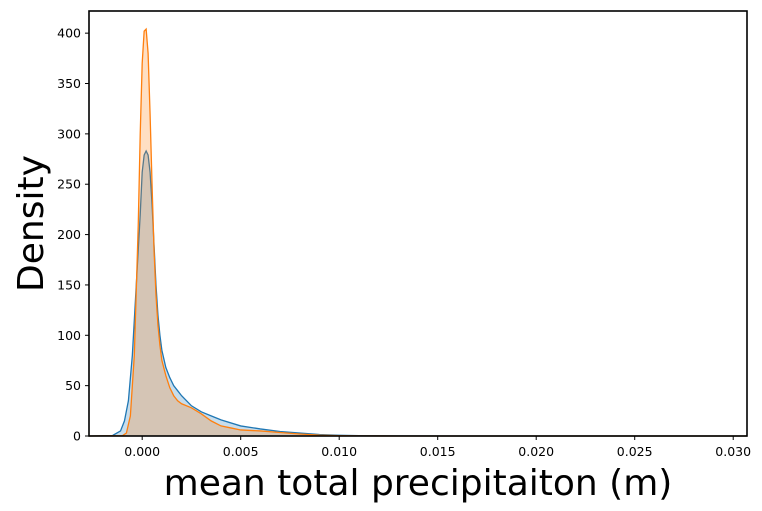 The width and height of the screenshot is (762, 511). I want to click on y-tick-label: 200, so click(69, 234).